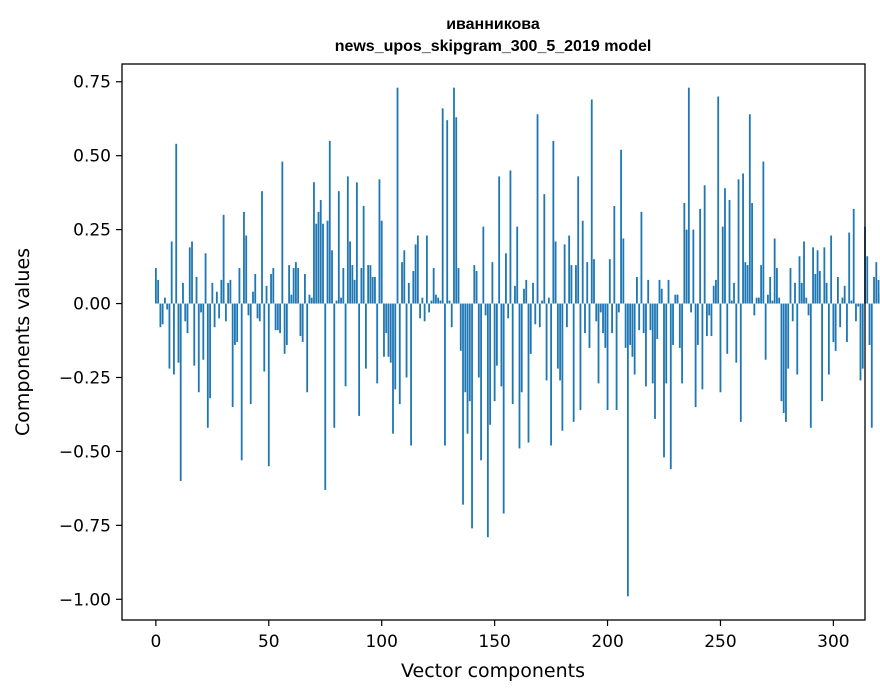 The height and width of the screenshot is (696, 880). Describe the element at coordinates (493, 46) in the screenshot. I see `chart-subtitle: news_upos_skipgram_300_5_2019 model` at that location.